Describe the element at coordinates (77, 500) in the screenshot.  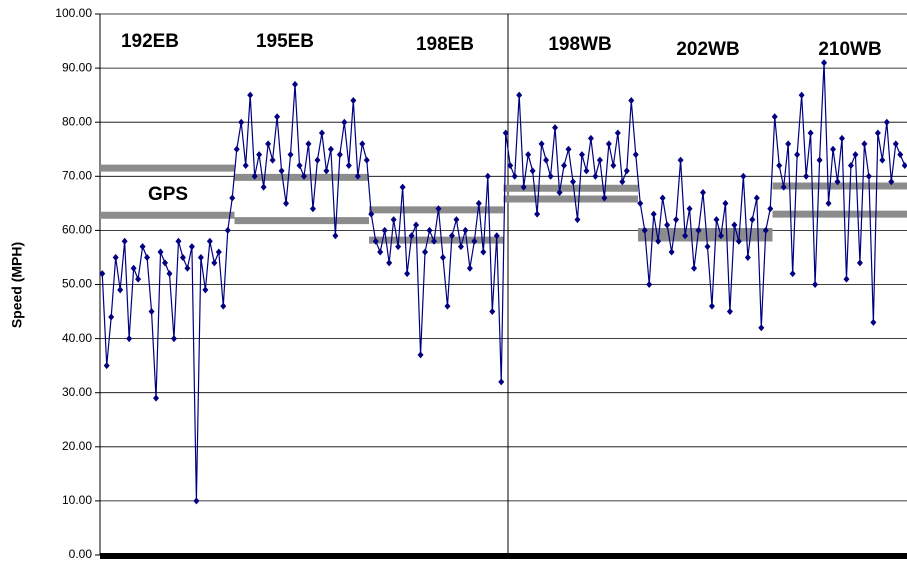
I see `y-tick-label: 10.00` at that location.